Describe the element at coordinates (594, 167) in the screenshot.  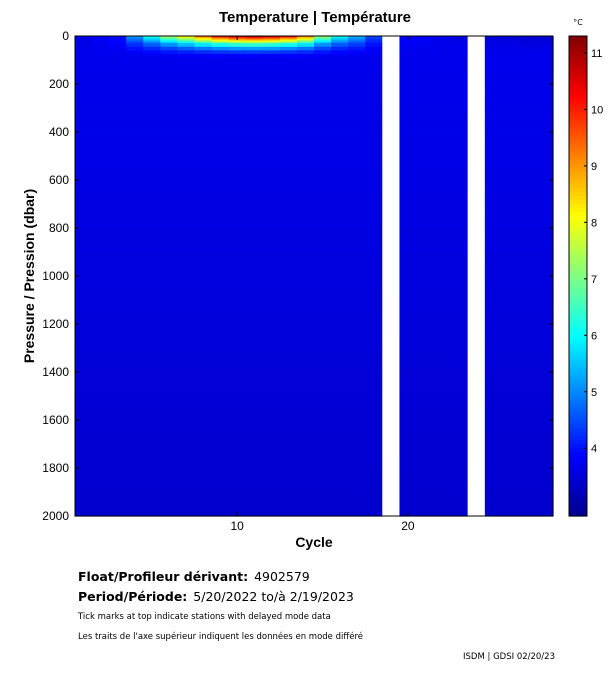
I see `colorbar-tick-label: 9` at that location.